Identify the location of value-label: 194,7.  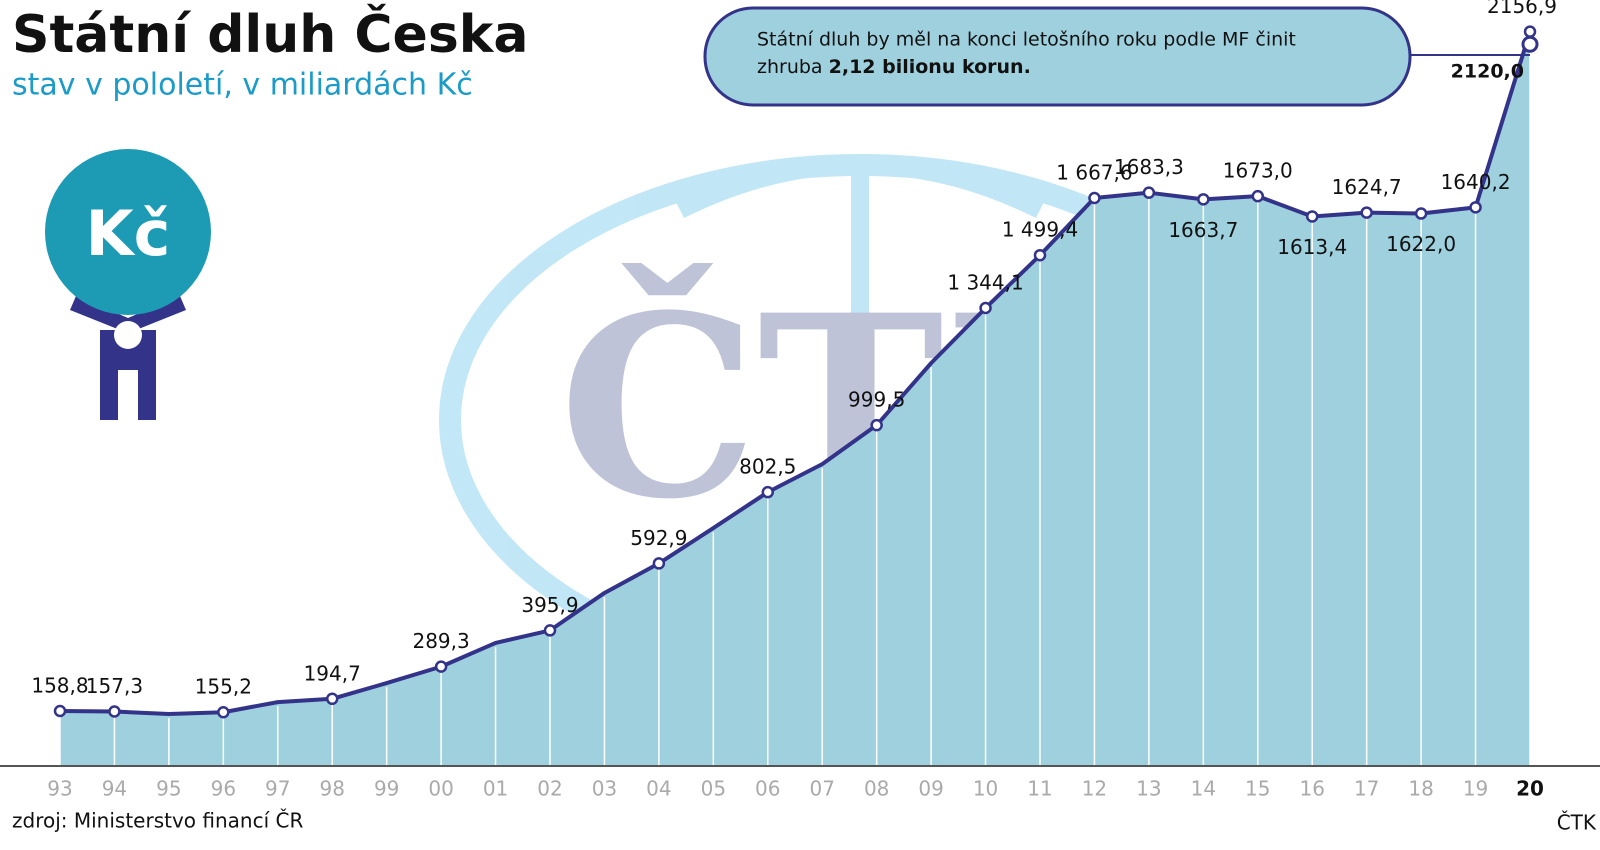
(332, 673).